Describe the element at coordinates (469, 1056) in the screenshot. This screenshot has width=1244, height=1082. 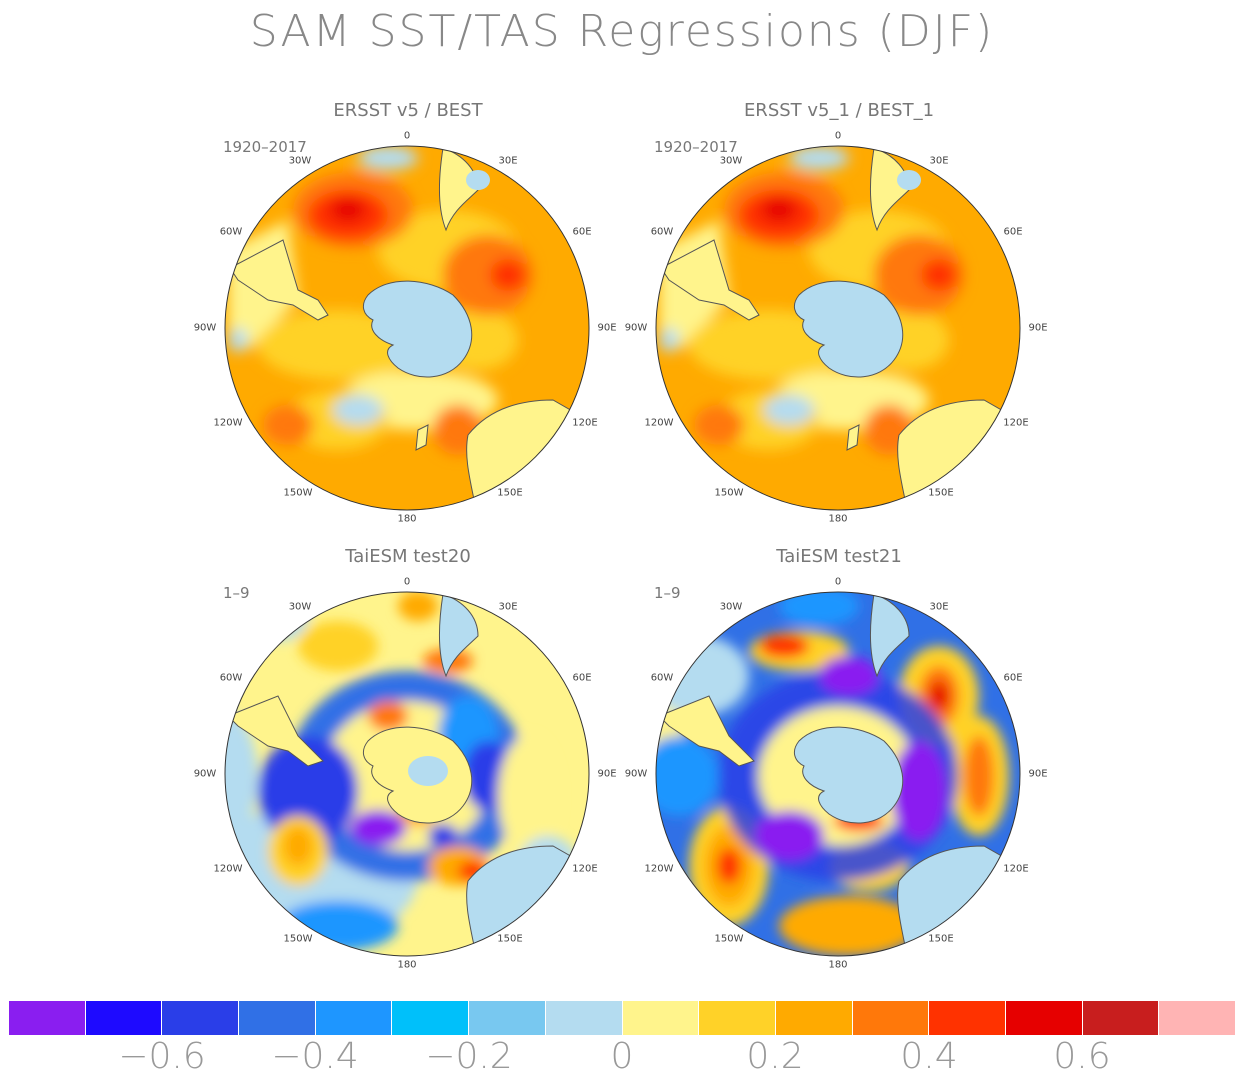
I see `colorbar-label-minus-0-2: −0.2` at that location.